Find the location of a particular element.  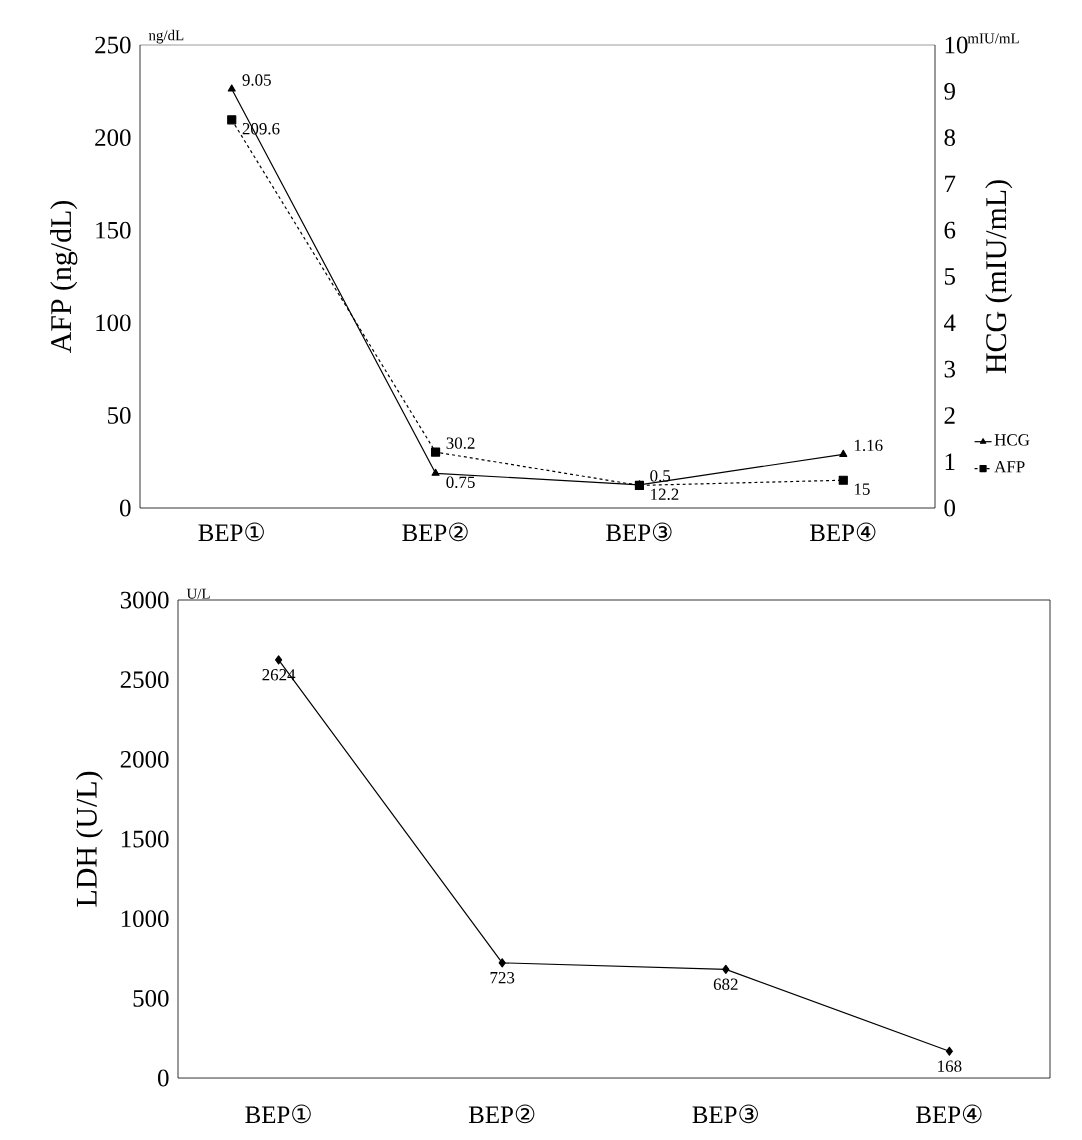

y2-tick-label: 5 is located at coordinates (949, 276).